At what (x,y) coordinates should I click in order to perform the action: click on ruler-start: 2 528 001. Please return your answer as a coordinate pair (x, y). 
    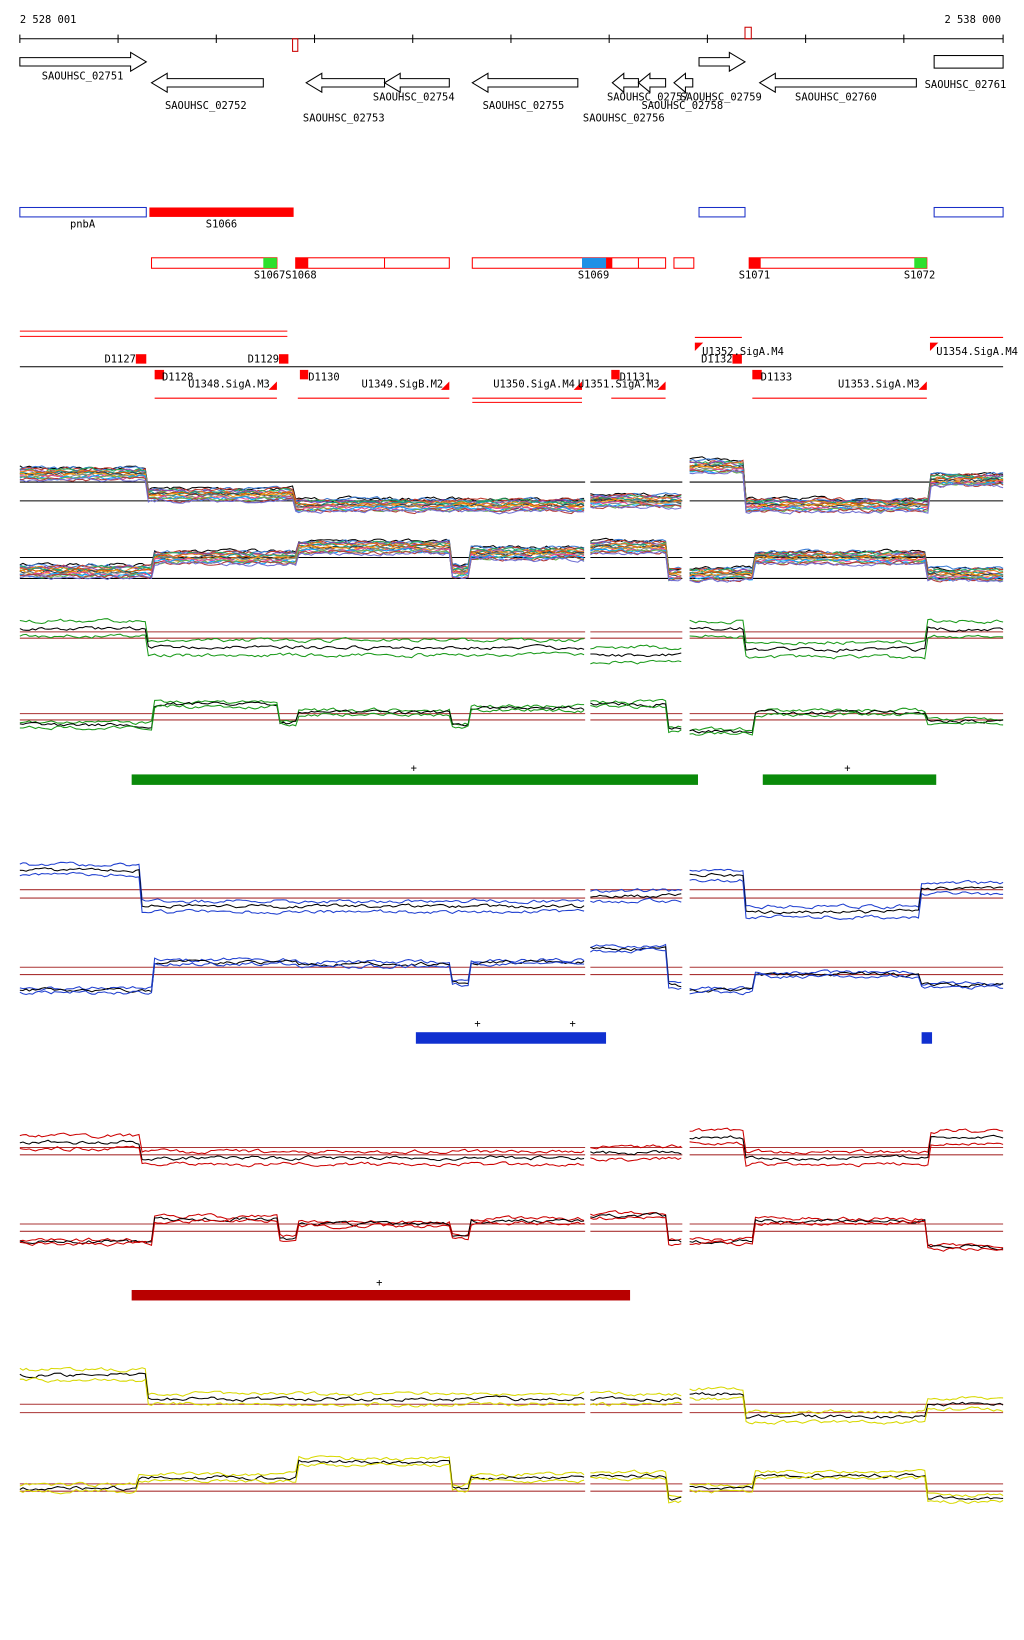
    Looking at the image, I should click on (48, 20).